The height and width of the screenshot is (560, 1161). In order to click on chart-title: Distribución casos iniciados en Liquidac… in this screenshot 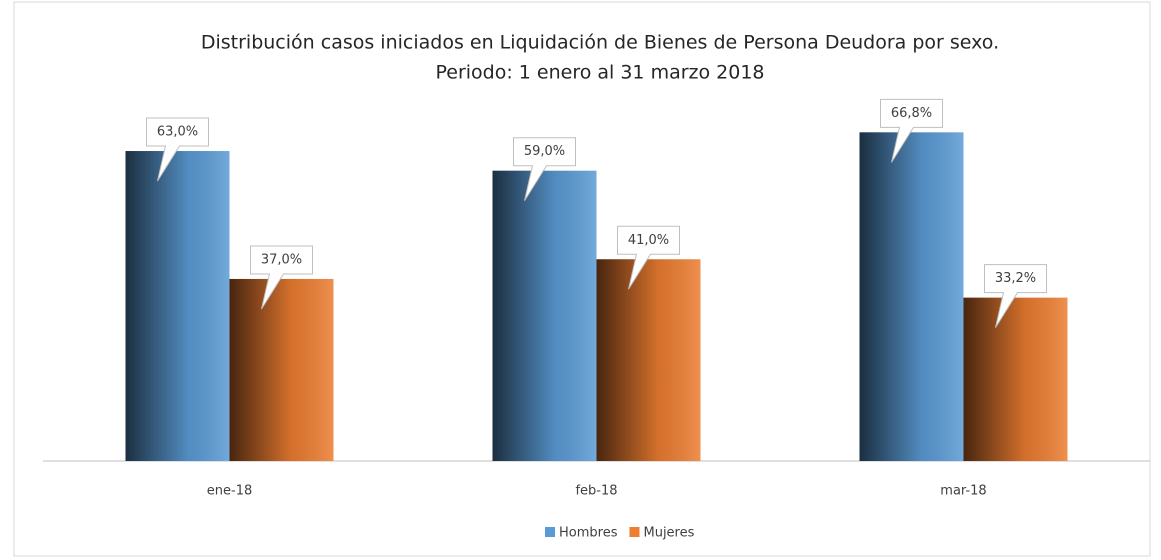, I will do `click(600, 43)`.